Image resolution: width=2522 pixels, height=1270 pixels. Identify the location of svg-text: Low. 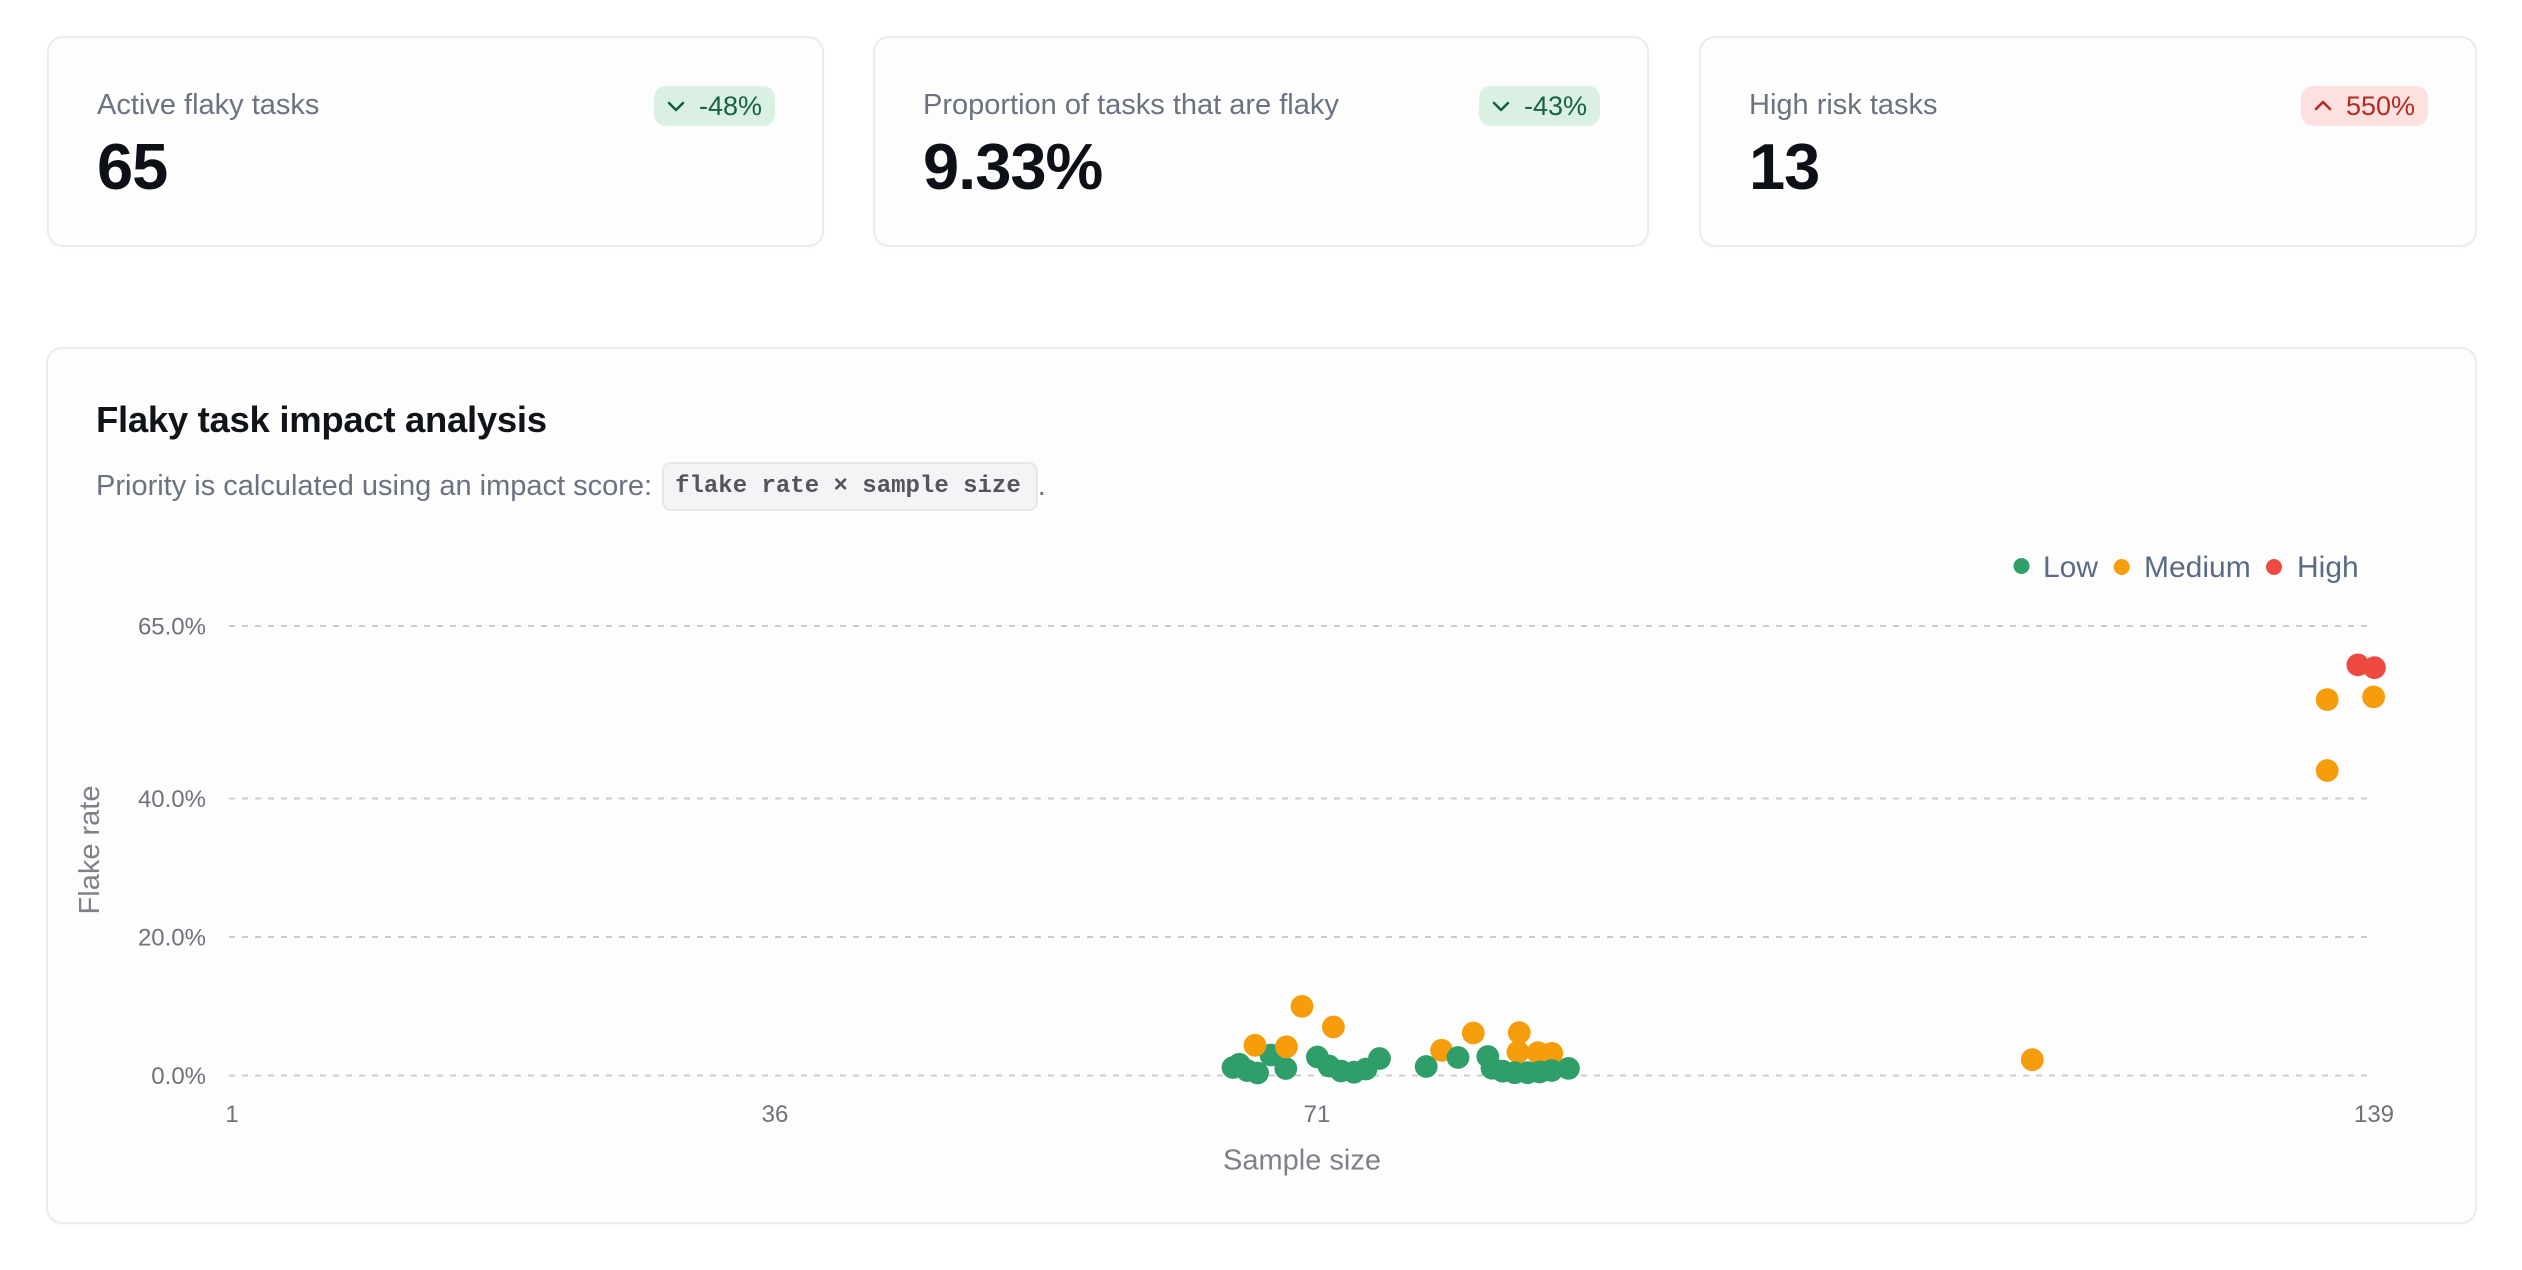
(2070, 567).